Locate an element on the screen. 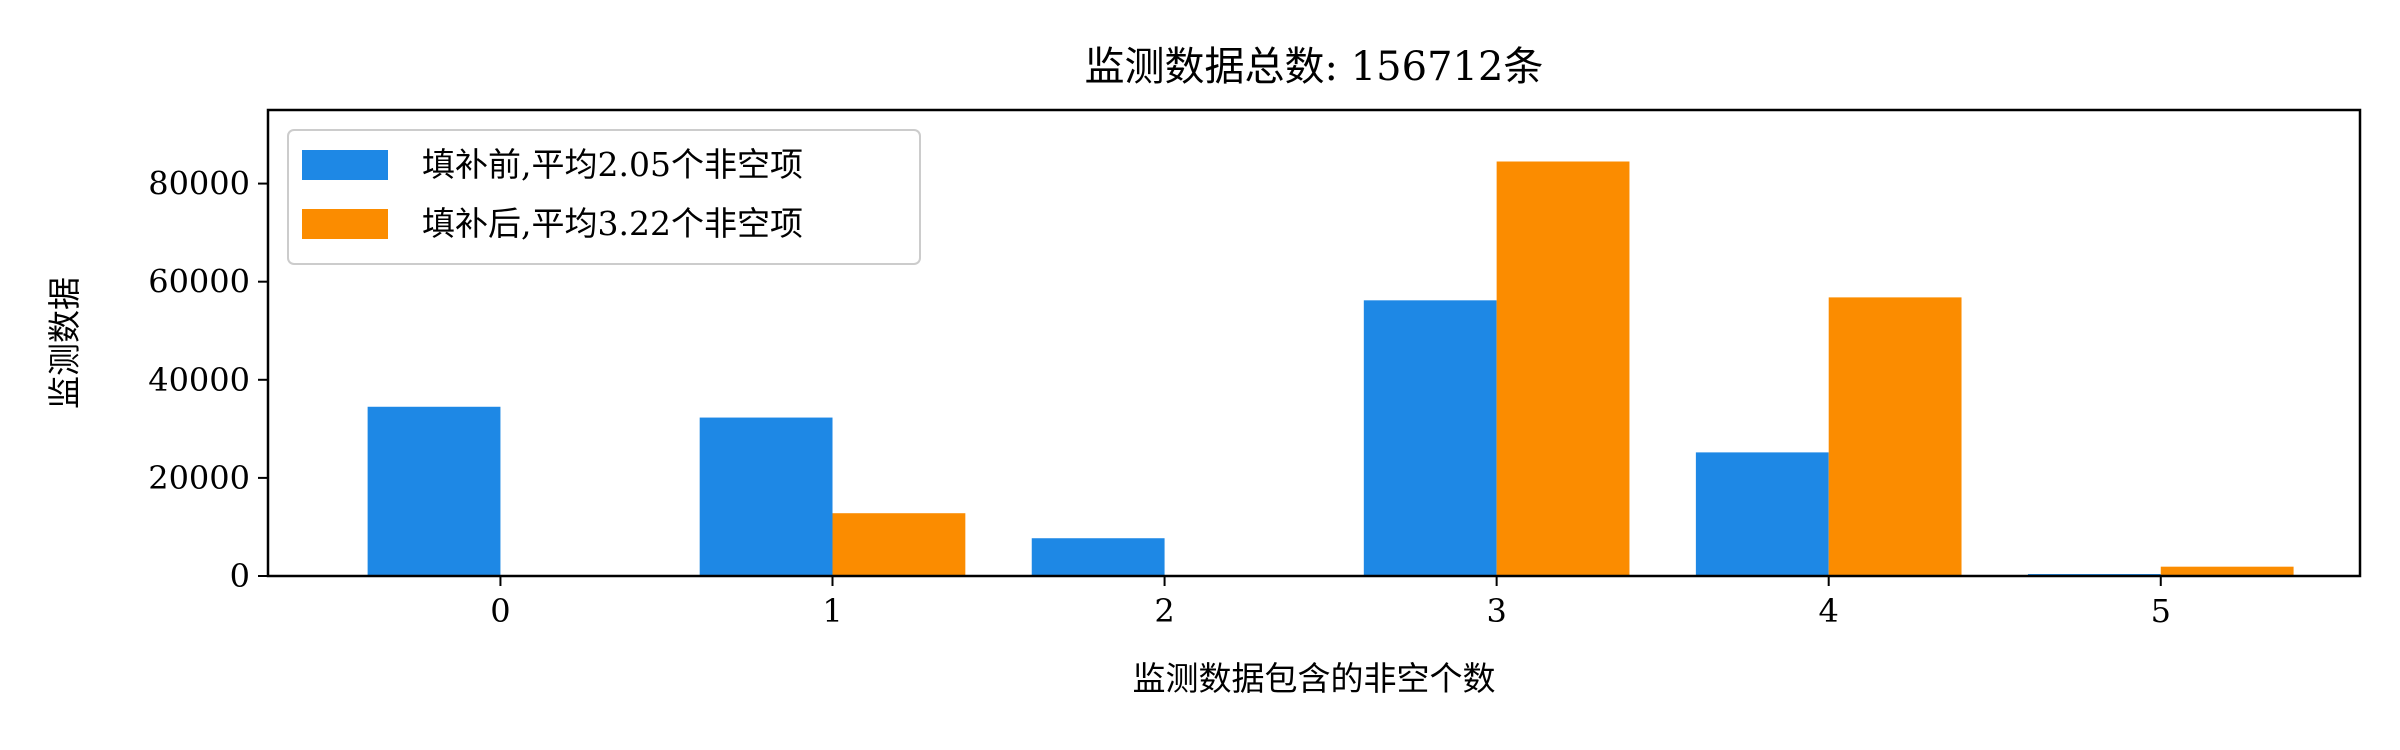 This screenshot has width=2400, height=750. y-tick-label: 40000 is located at coordinates (199, 380).